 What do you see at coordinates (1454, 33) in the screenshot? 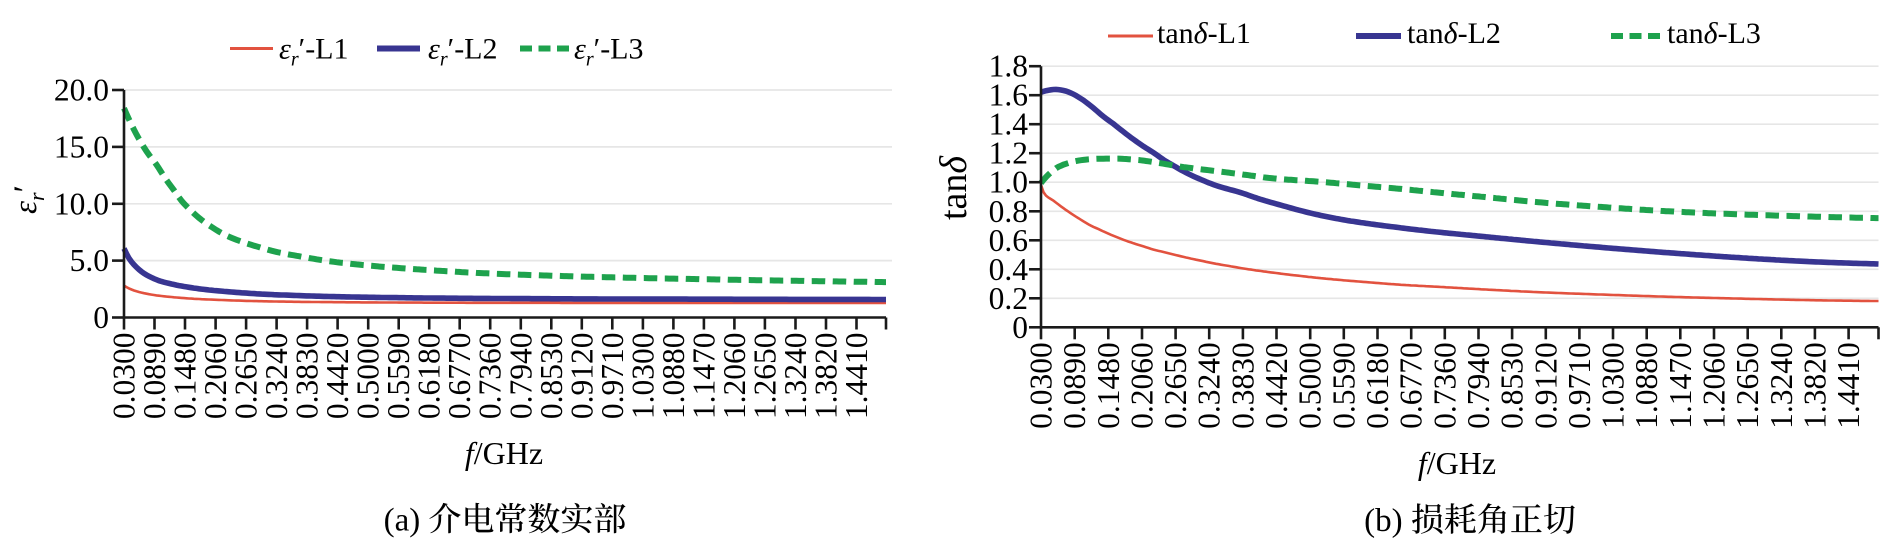
I see `svg-text: tanδ-L2` at bounding box center [1454, 33].